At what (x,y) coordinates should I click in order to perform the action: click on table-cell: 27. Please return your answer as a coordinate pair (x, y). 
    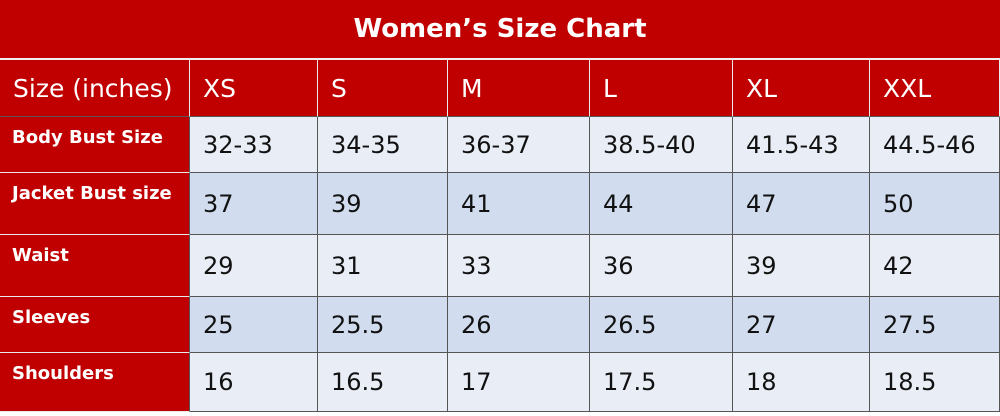
    Looking at the image, I should click on (801, 325).